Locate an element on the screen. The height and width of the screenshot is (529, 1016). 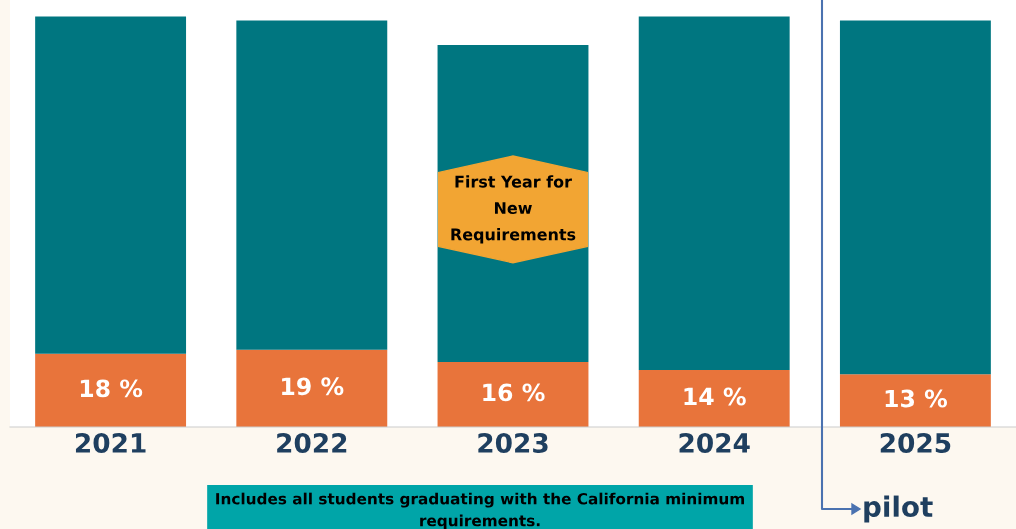
data-label: 14 % is located at coordinates (715, 396).